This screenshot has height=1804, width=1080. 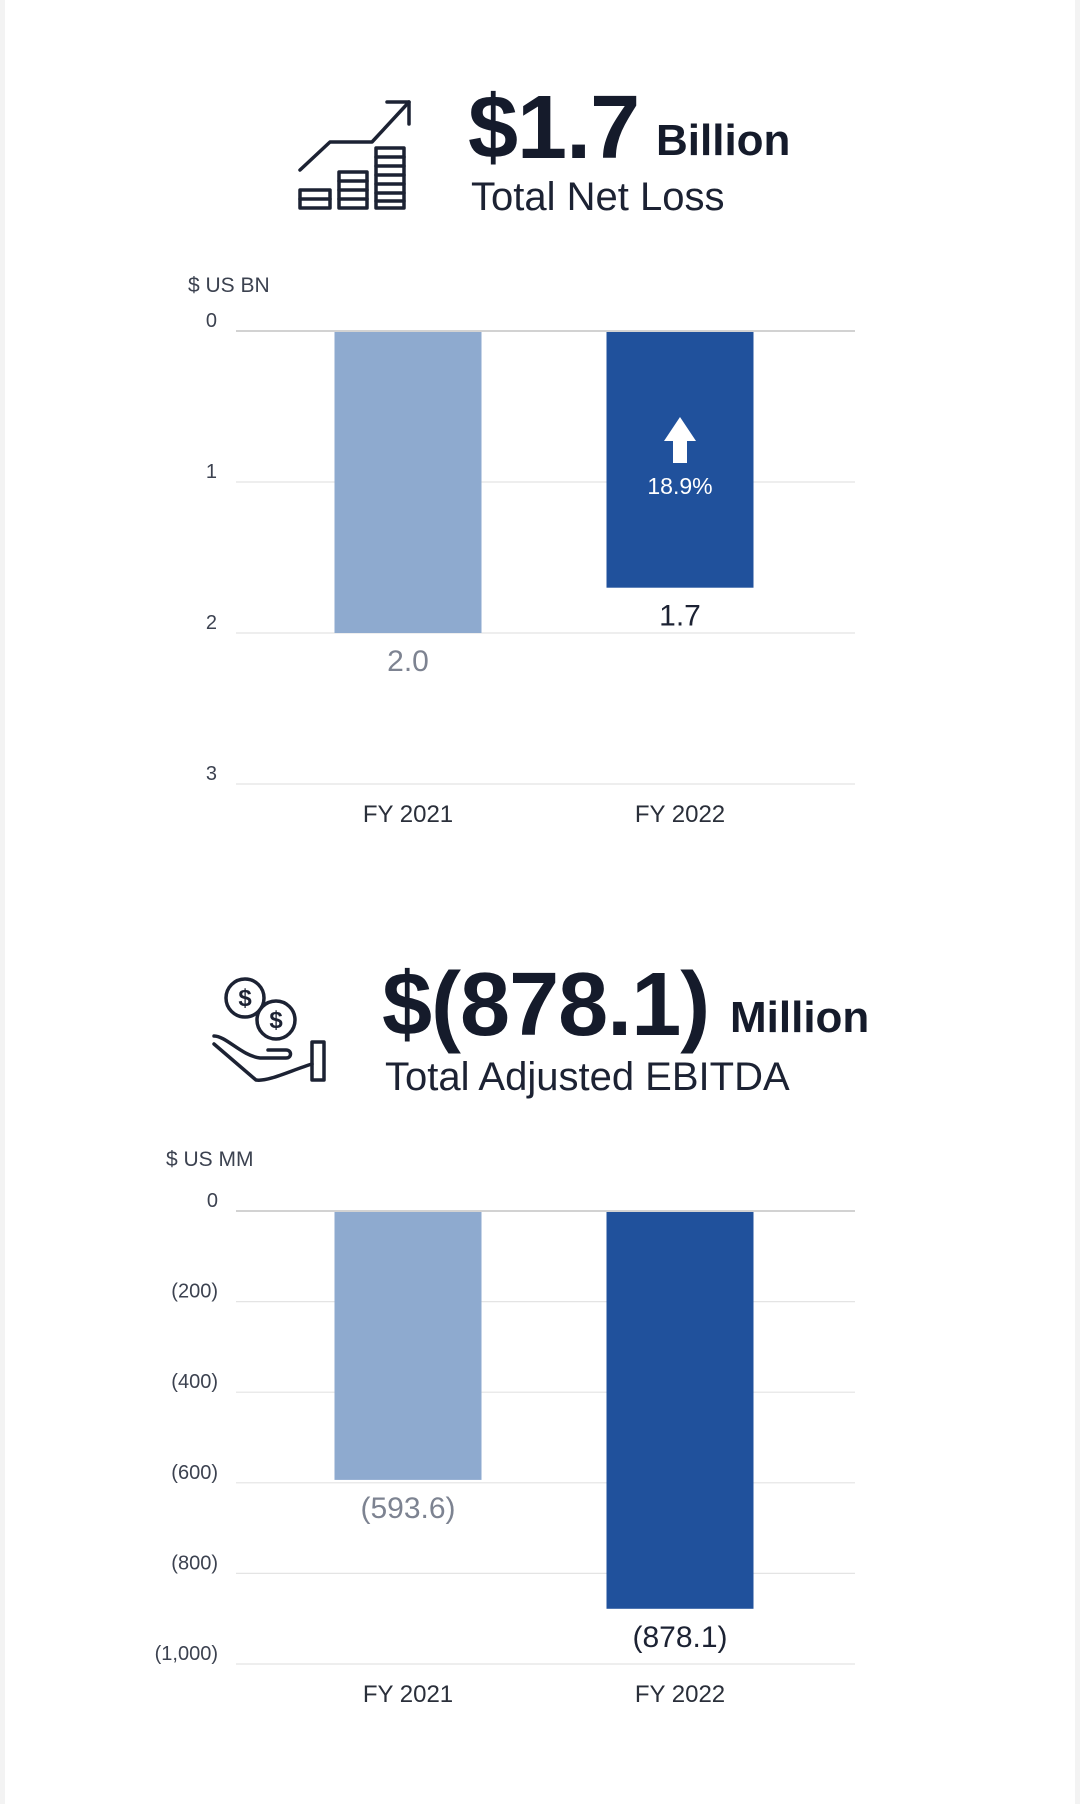 I want to click on ebitda-tick-label: (200), so click(x=194, y=1292).